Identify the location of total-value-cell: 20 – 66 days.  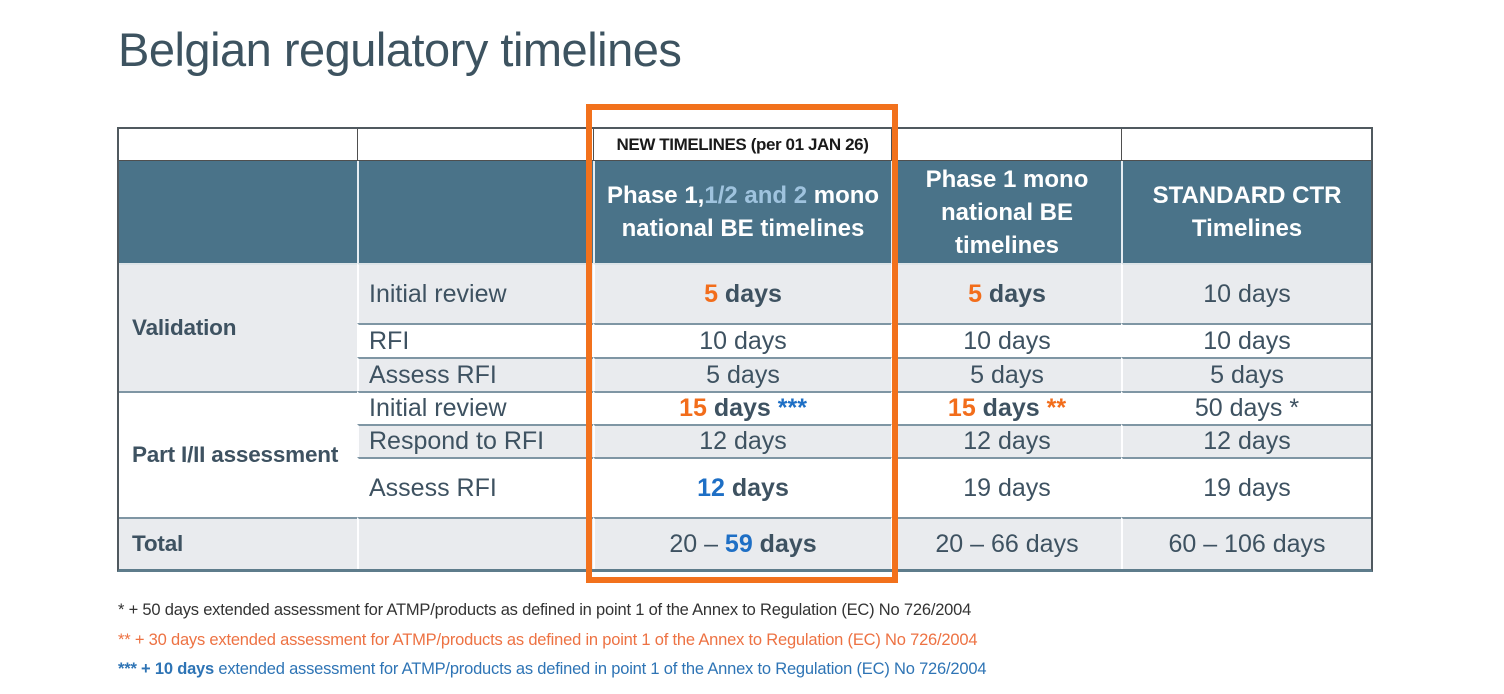
(1006, 543).